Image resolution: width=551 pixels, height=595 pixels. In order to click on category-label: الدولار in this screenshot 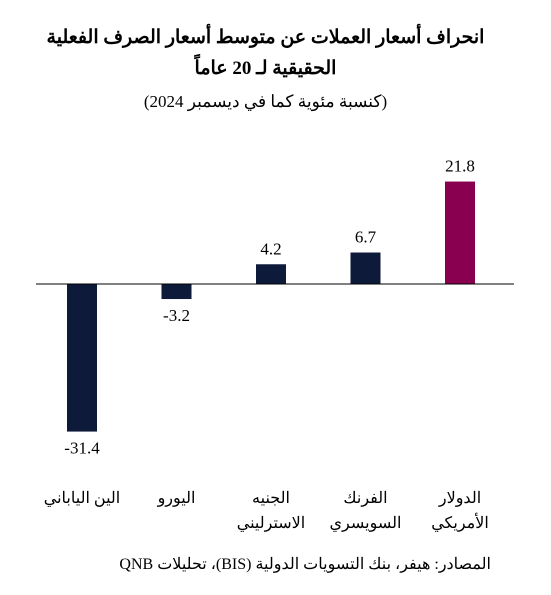, I will do `click(459, 498)`.